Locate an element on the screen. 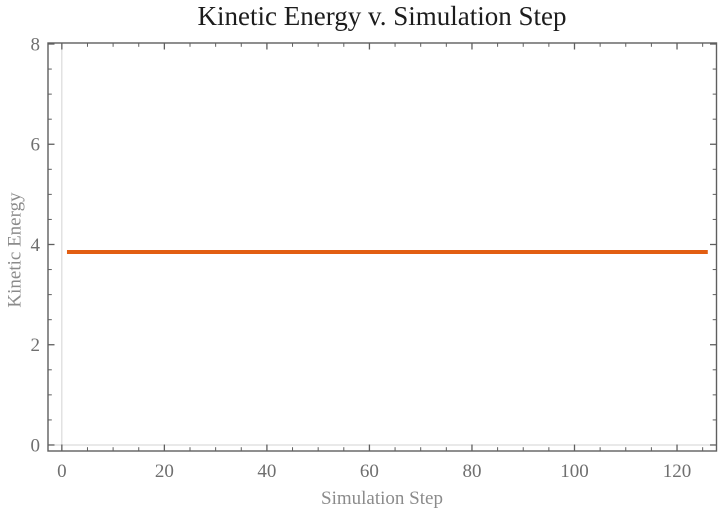 This screenshot has width=720, height=516. y-tick-label: 4 is located at coordinates (36, 245).